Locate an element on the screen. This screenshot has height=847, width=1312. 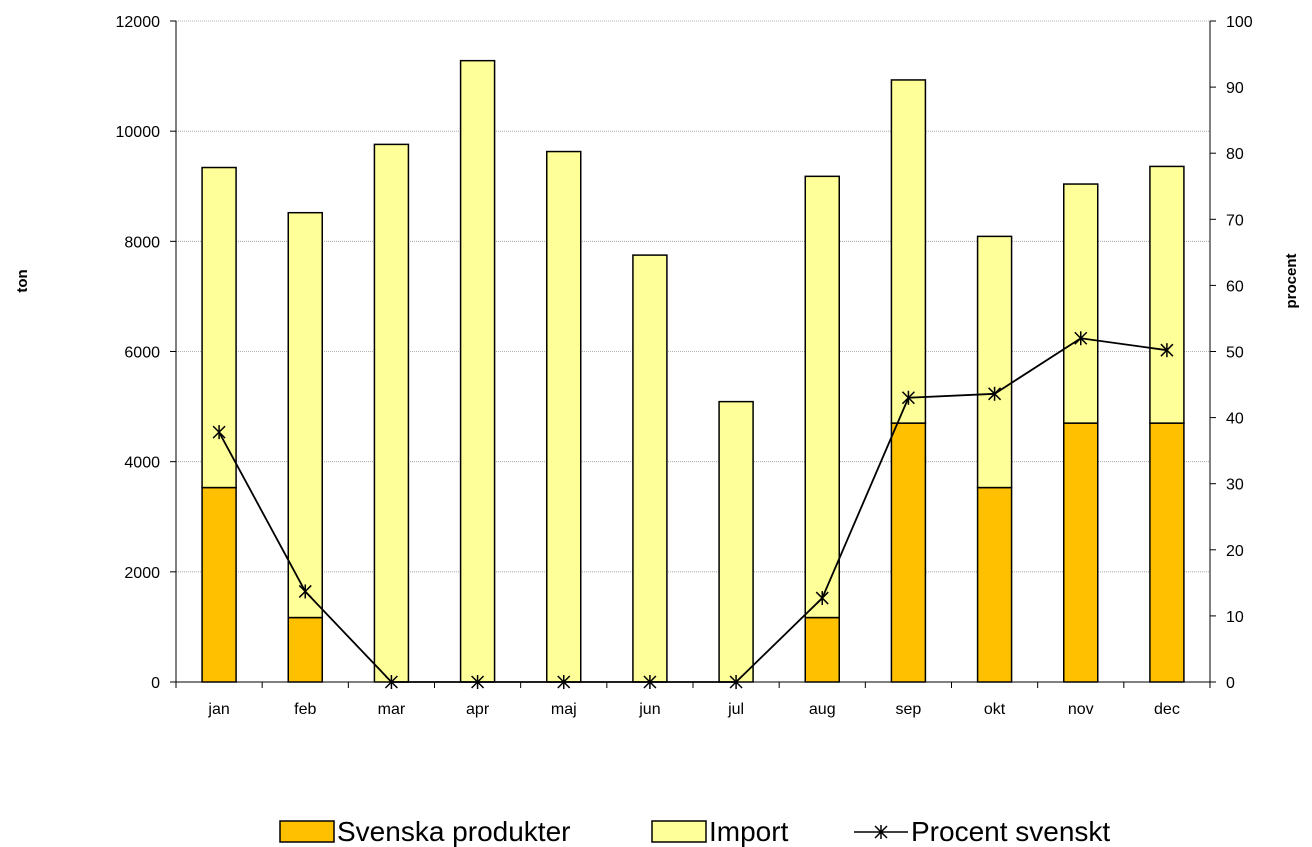
x-tick-label: jul is located at coordinates (735, 709).